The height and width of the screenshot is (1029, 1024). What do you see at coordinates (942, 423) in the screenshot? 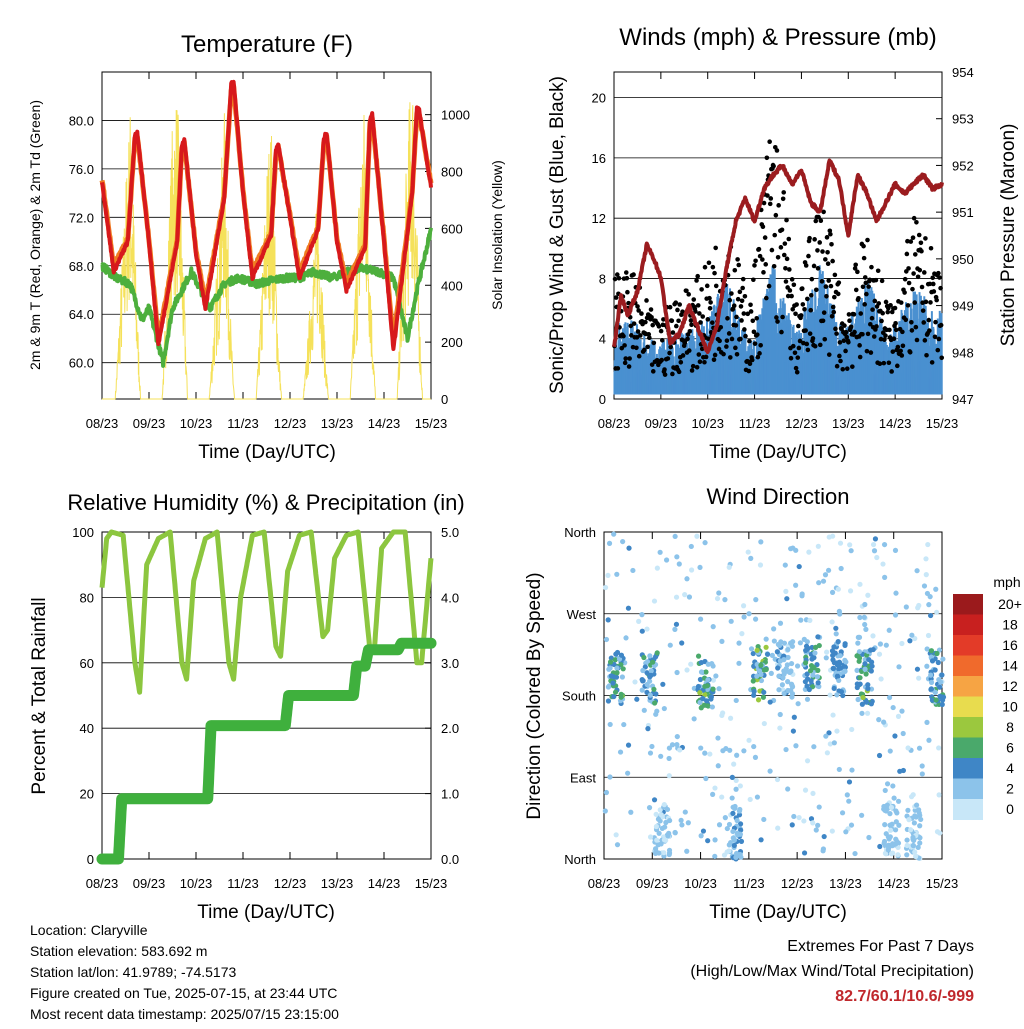
I see `x-tick-label: 15/23` at bounding box center [942, 423].